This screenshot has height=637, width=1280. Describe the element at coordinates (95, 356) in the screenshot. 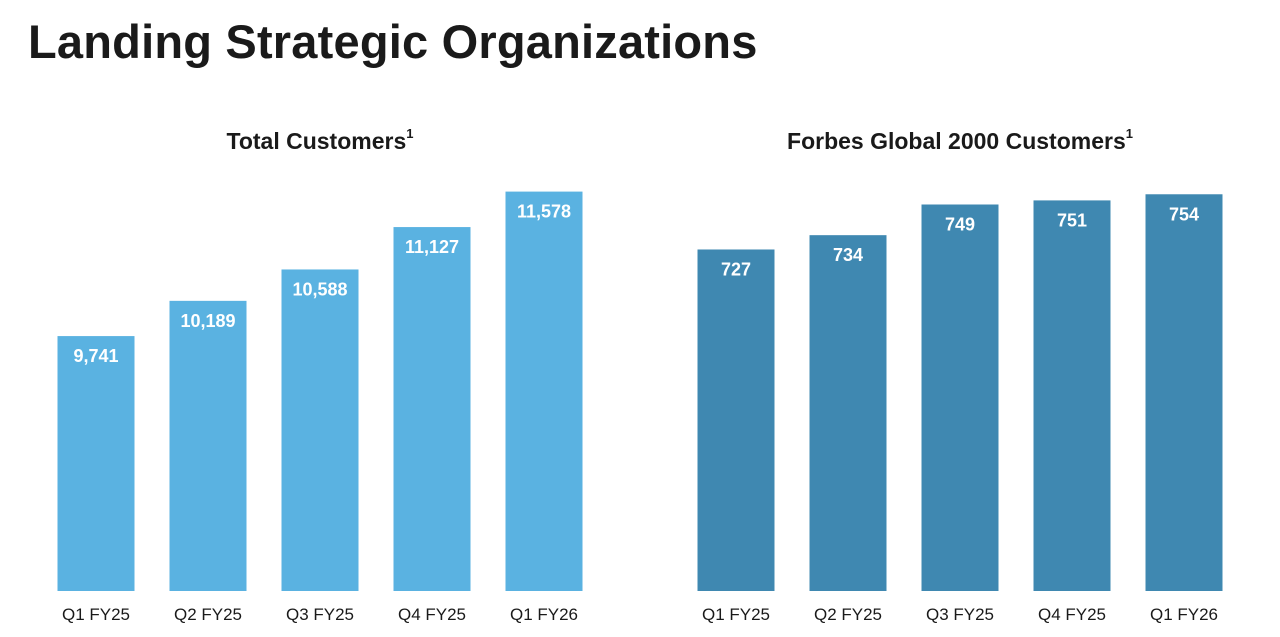

I see `bar-value-label: 9,741` at that location.